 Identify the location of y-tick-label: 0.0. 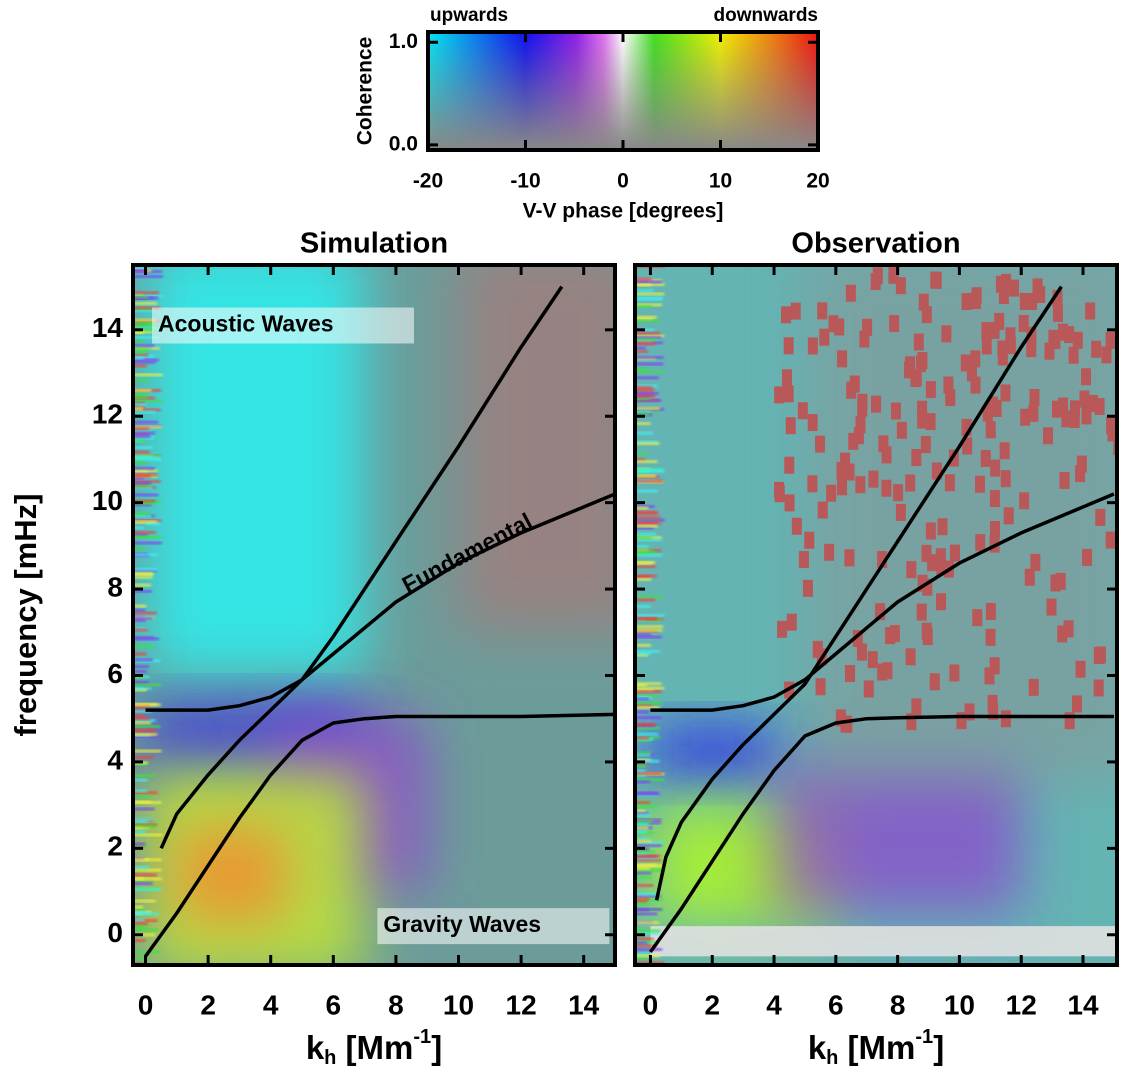
(403, 143).